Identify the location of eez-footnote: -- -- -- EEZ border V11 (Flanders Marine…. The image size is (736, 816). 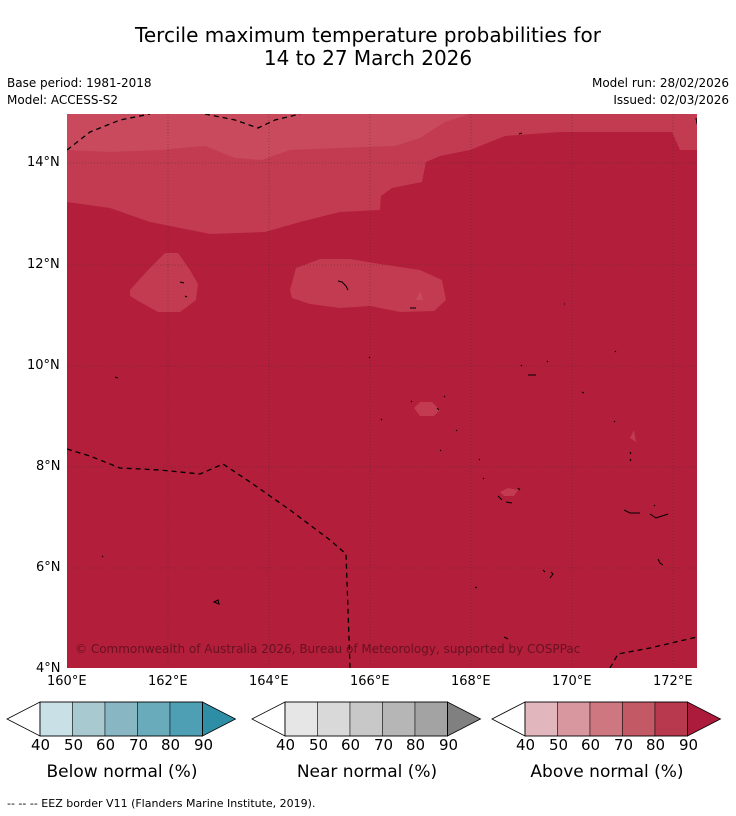
(161, 803).